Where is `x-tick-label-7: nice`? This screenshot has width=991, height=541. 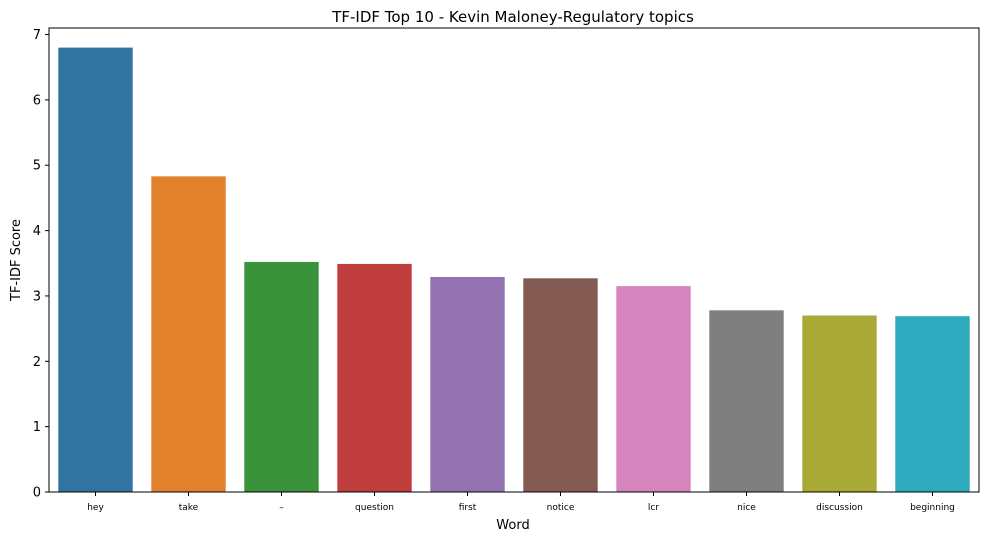
x-tick-label-7: nice is located at coordinates (746, 508).